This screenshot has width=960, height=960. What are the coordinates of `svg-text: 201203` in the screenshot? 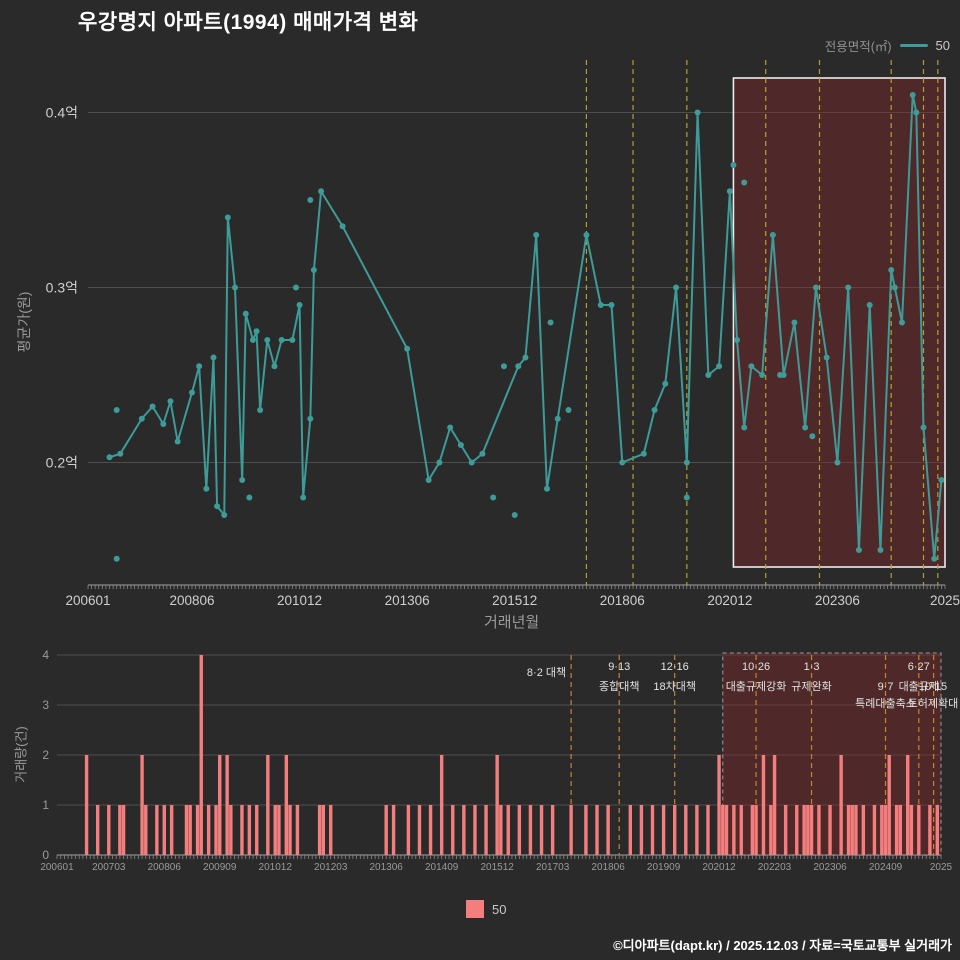 It's located at (331, 867).